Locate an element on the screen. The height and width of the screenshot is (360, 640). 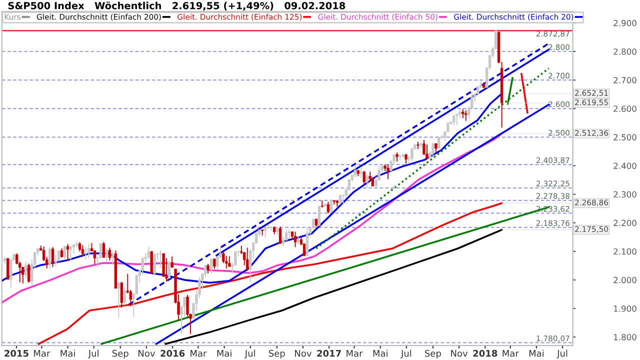
y-tick-label: 2.700 is located at coordinates (625, 80).